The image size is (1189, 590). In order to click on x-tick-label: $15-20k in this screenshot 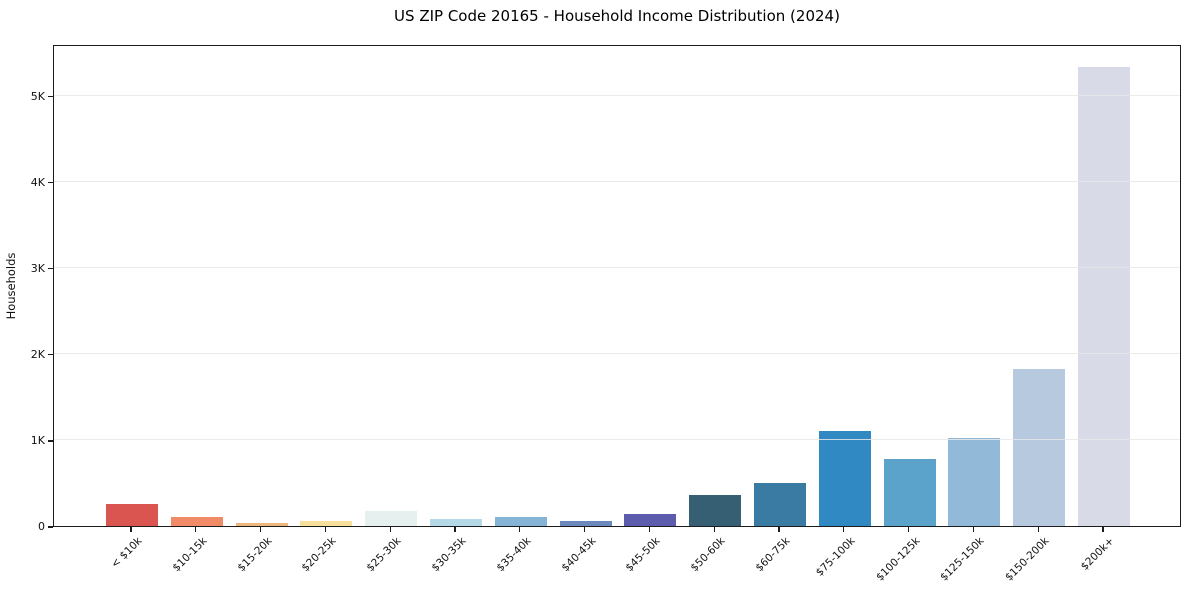, I will do `click(254, 555)`.